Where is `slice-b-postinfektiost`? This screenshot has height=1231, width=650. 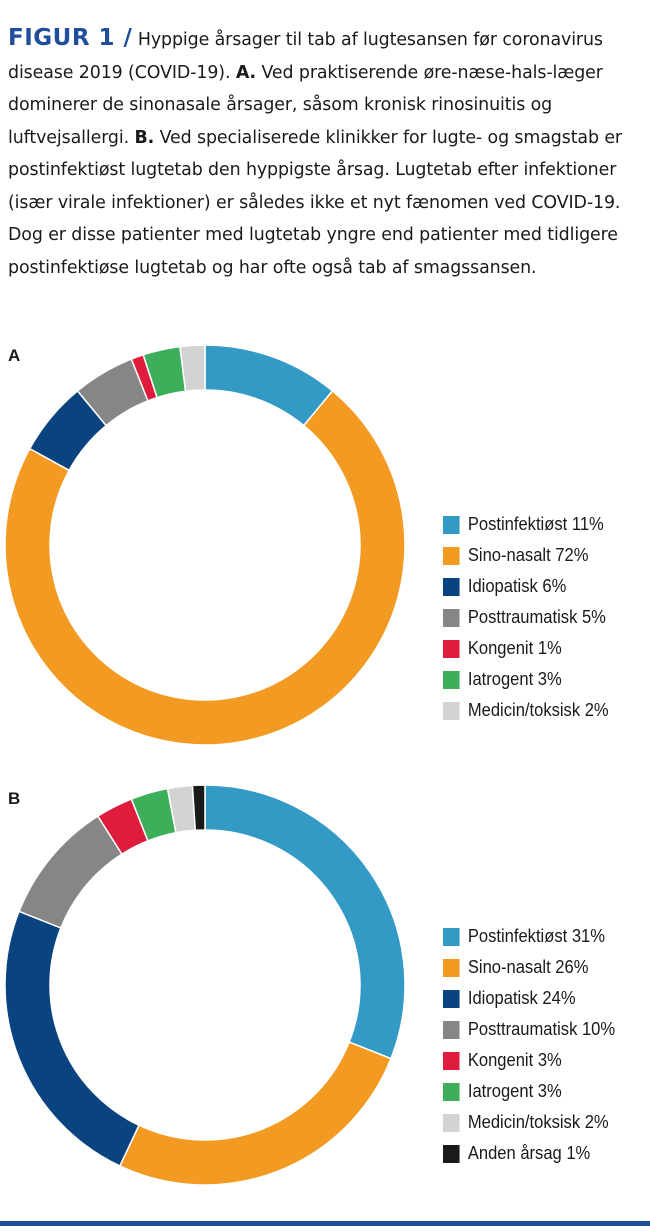
slice-b-postinfektiost is located at coordinates (305, 922).